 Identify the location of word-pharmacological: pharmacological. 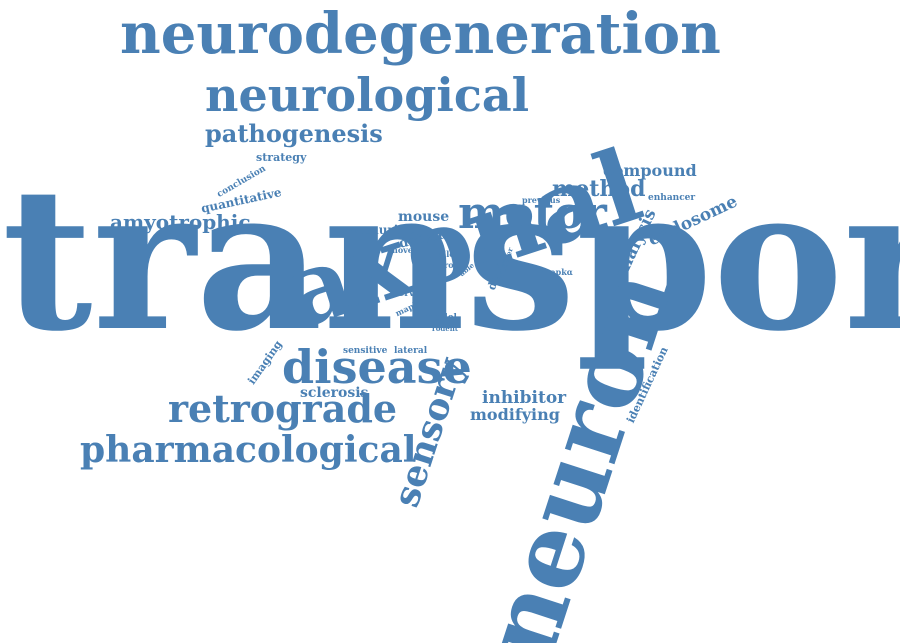
(248, 450).